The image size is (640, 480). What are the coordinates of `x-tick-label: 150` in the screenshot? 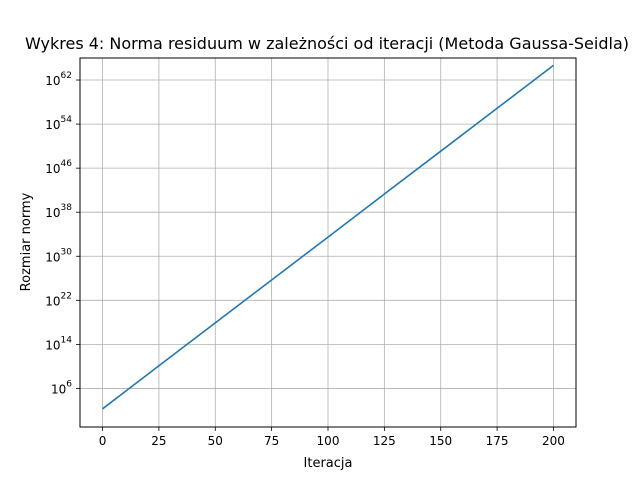 It's located at (440, 441).